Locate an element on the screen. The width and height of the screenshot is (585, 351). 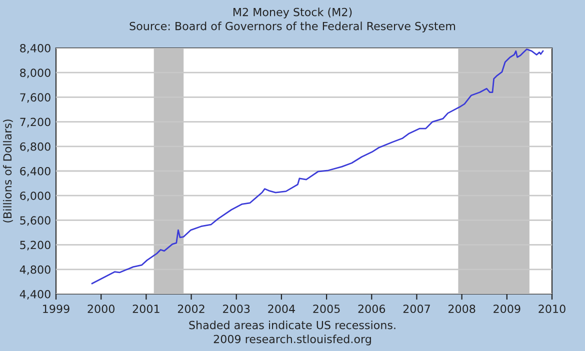
text: 2009 research.stlouisfed.org is located at coordinates (292, 340).